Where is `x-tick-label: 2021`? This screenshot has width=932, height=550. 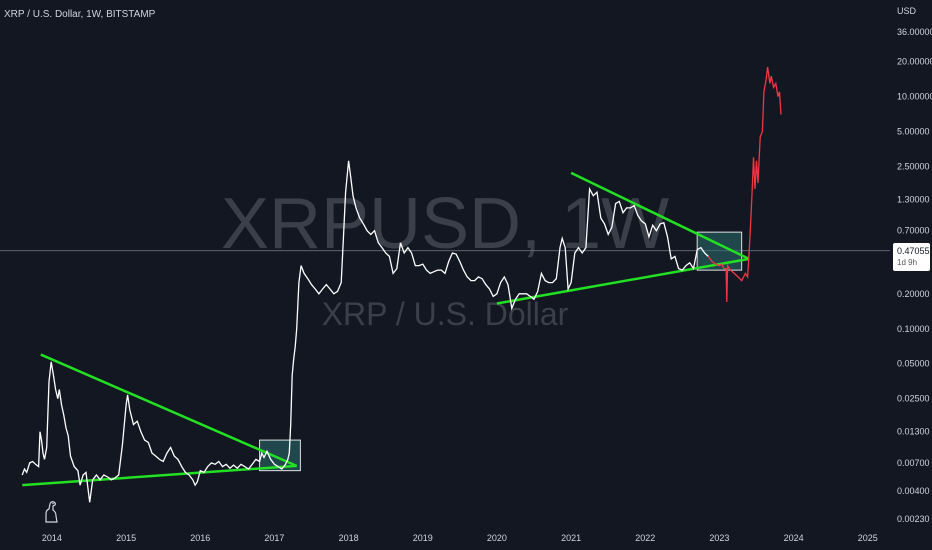
x-tick-label: 2021 is located at coordinates (571, 538).